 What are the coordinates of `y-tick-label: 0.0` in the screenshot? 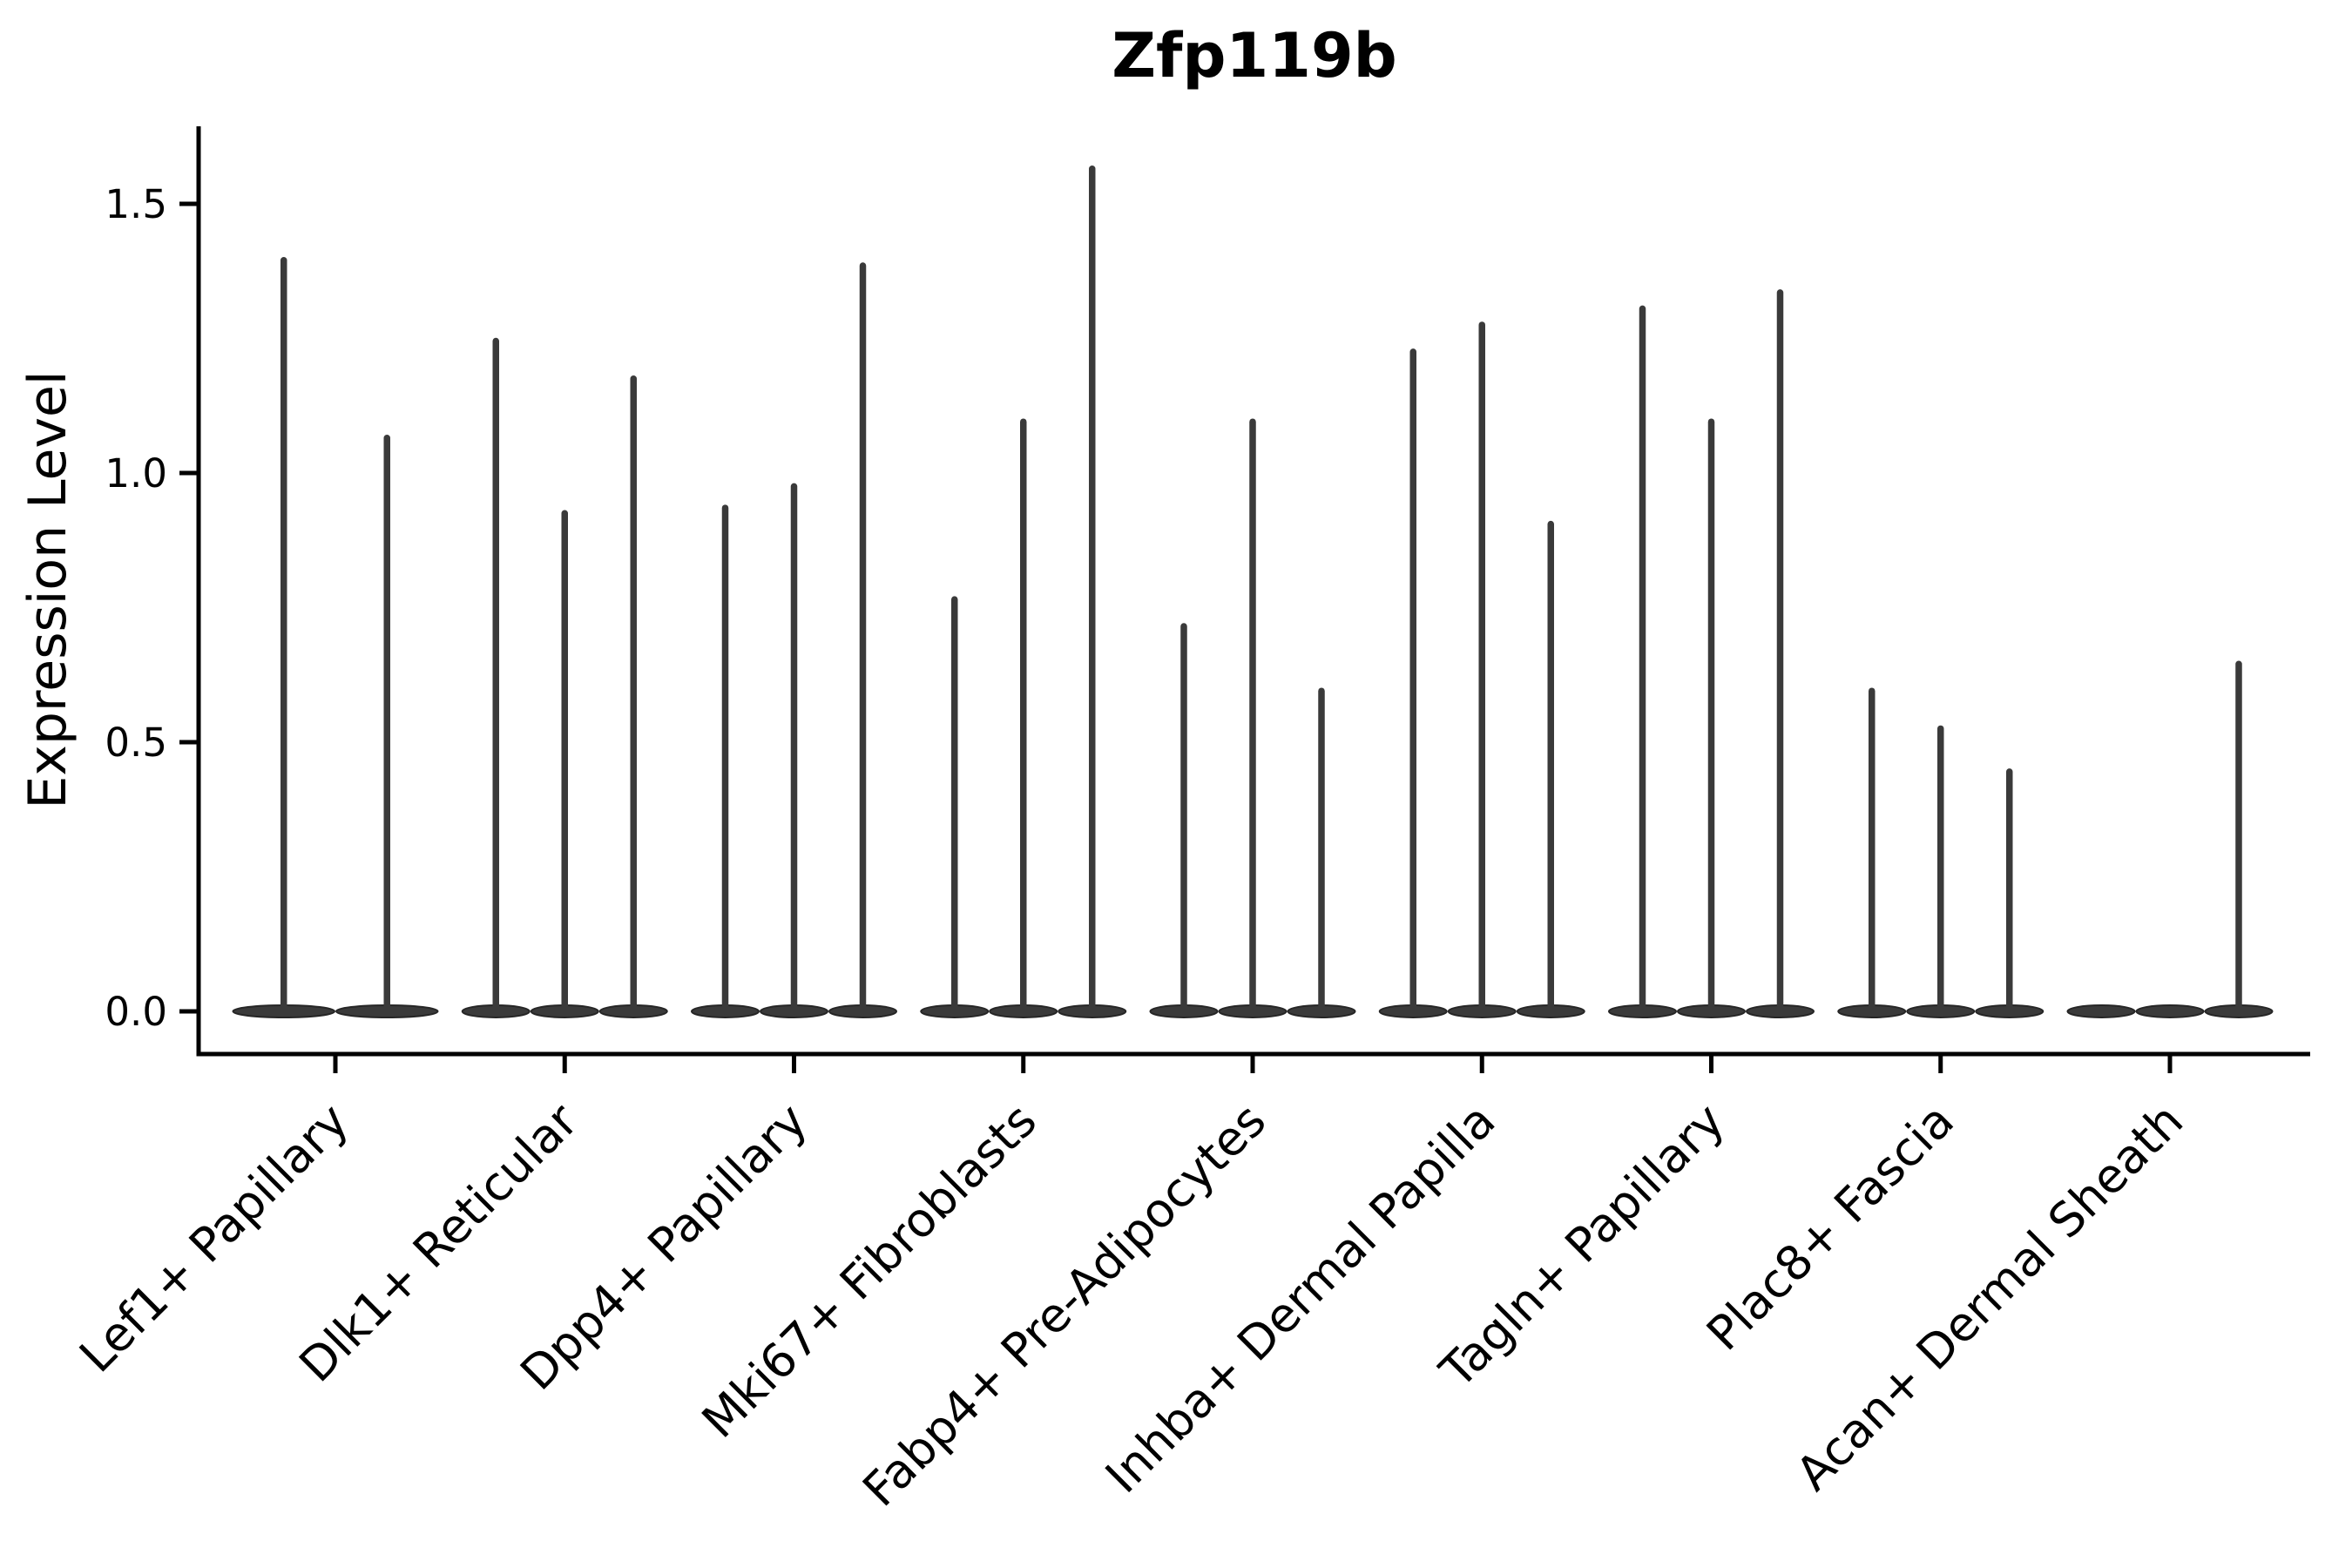 It's located at (136, 1012).